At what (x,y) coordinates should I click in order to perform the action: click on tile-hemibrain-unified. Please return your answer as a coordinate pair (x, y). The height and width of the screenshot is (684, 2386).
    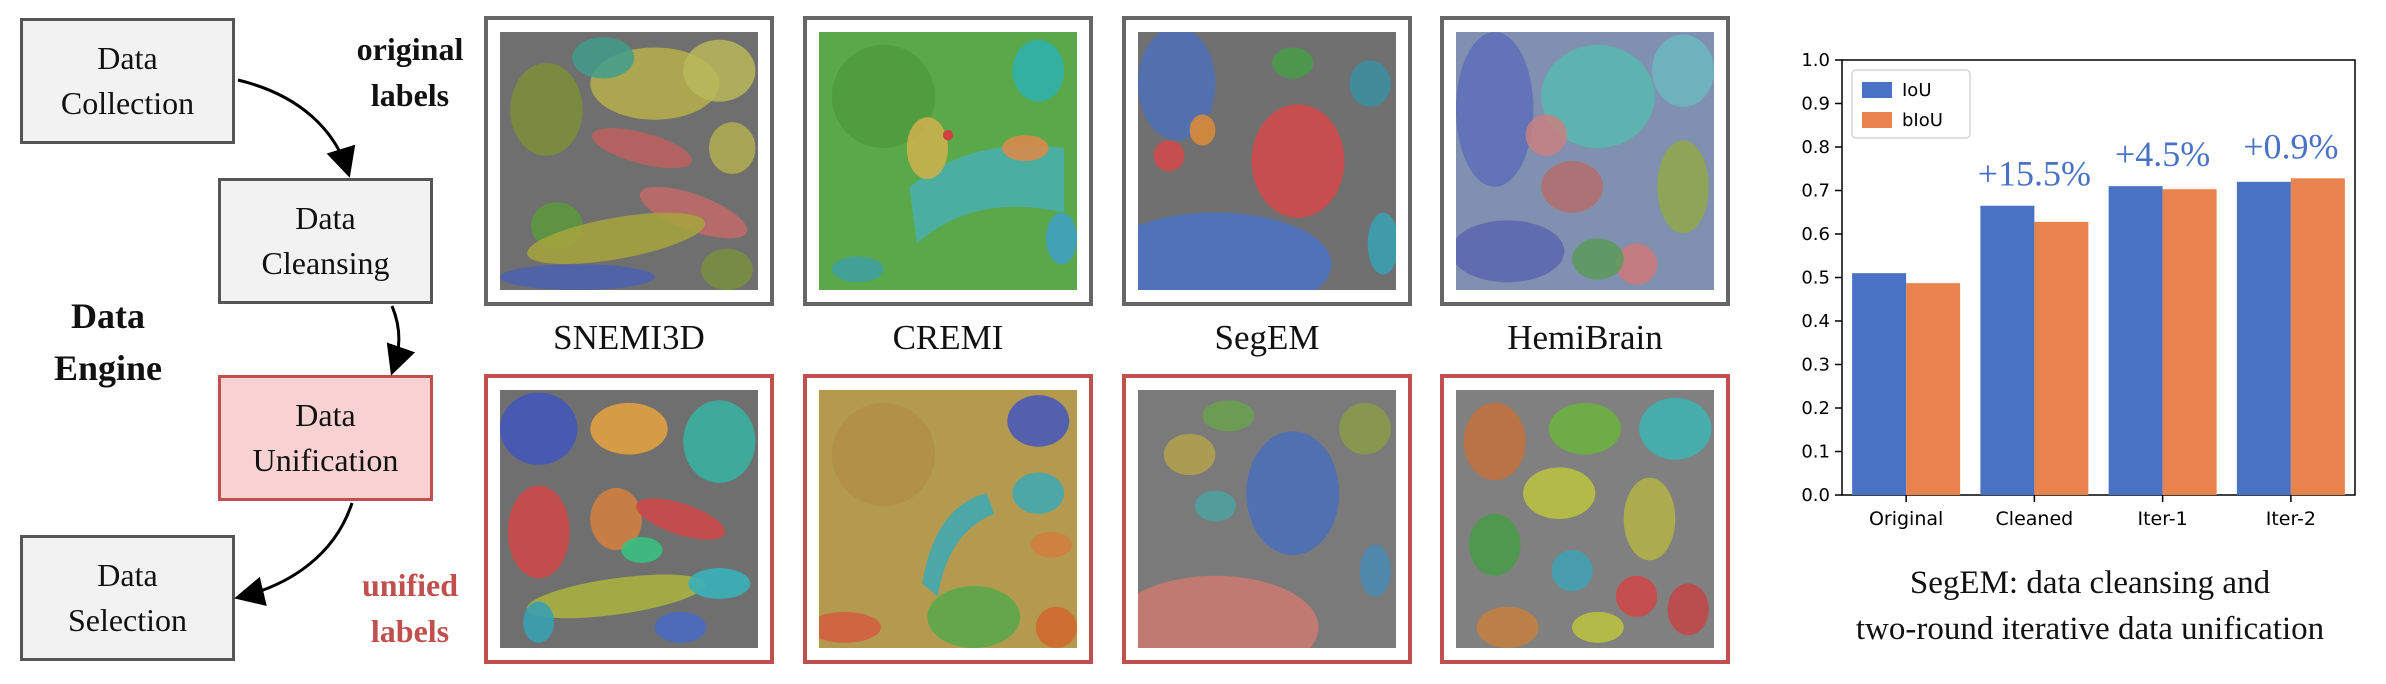
    Looking at the image, I should click on (1585, 519).